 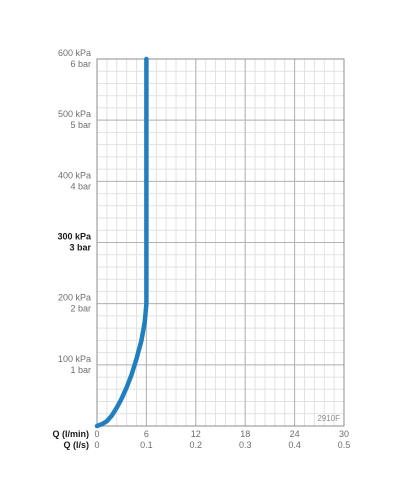 I want to click on flow-curve, so click(x=121, y=242).